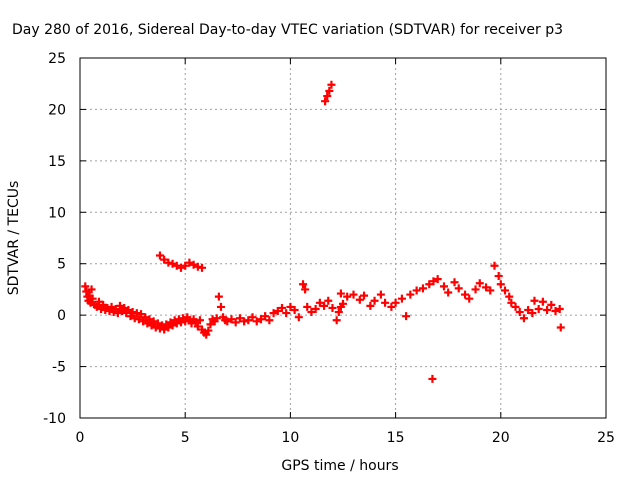  I want to click on x-tick-label: 25, so click(606, 438).